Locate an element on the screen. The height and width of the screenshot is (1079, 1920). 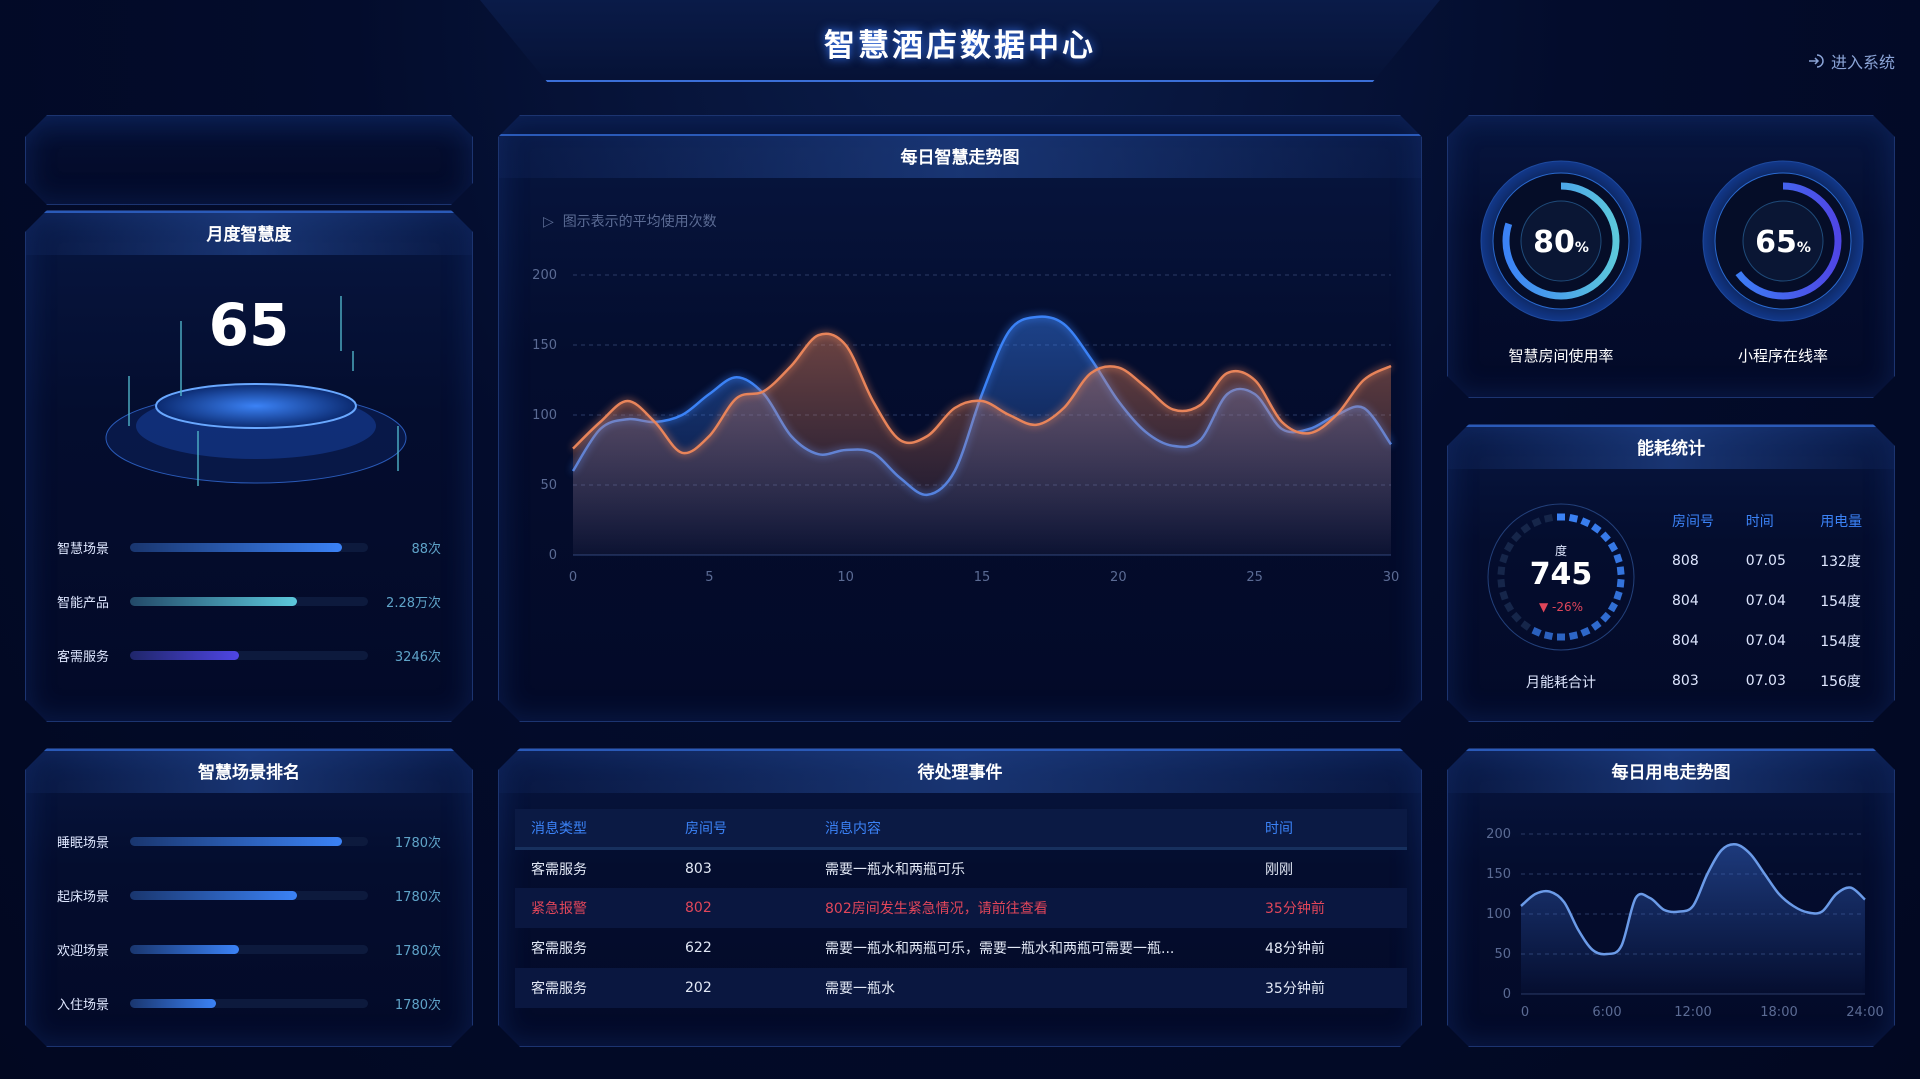
bar-row: 智能产品 2.28万次 is located at coordinates (249, 601).